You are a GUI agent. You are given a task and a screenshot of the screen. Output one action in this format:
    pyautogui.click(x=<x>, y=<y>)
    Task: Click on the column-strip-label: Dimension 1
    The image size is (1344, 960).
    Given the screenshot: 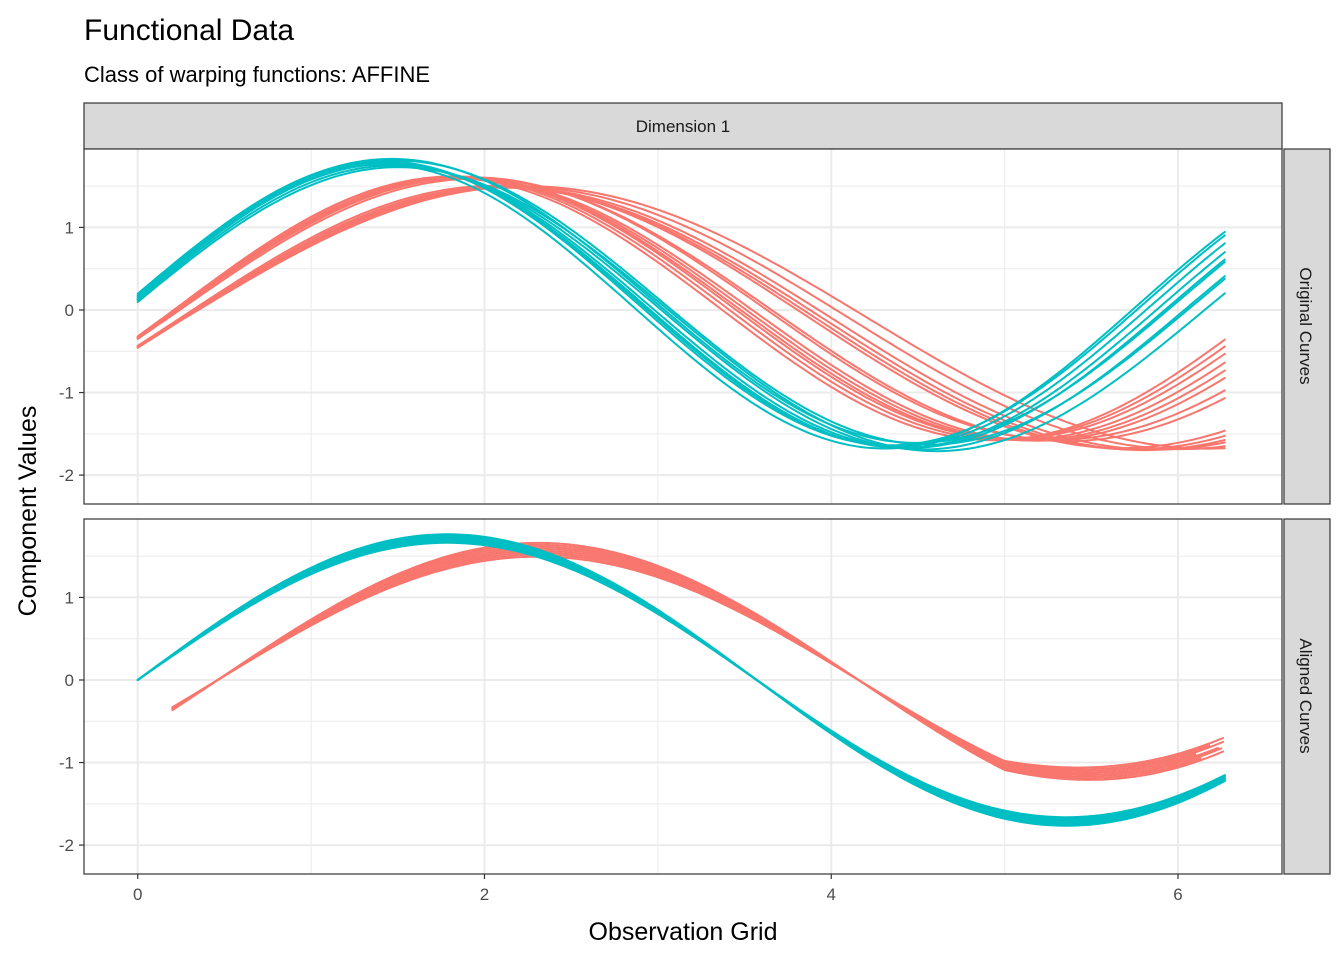 What is the action you would take?
    pyautogui.click(x=683, y=126)
    